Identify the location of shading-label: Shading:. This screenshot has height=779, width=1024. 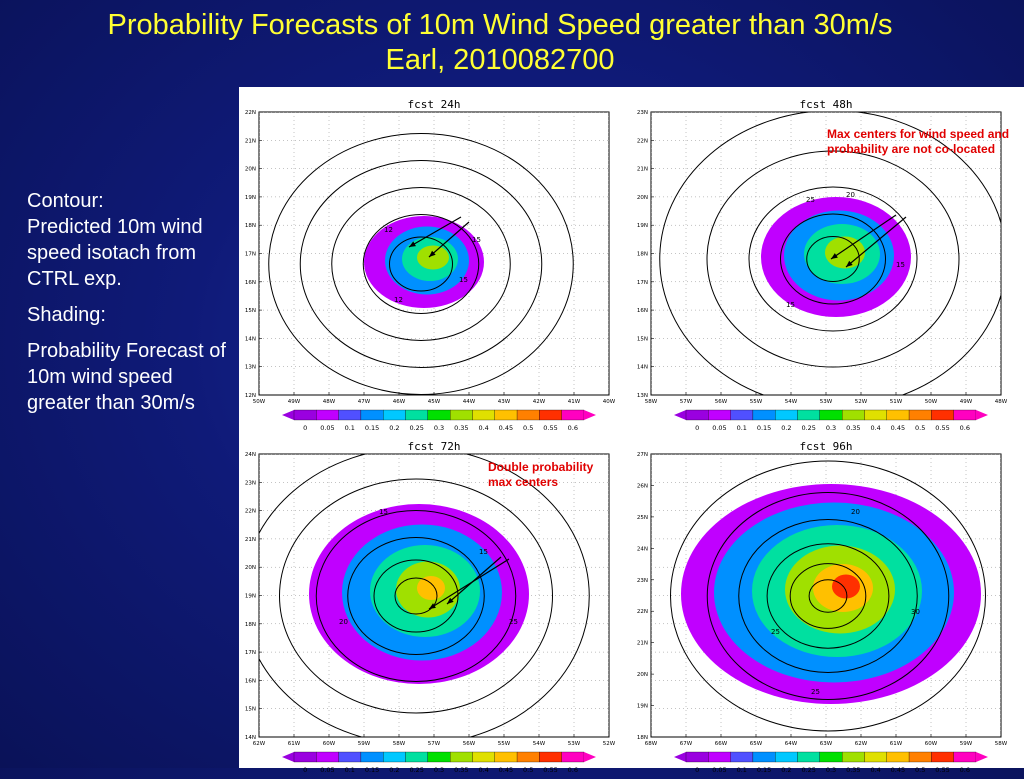
(66, 315).